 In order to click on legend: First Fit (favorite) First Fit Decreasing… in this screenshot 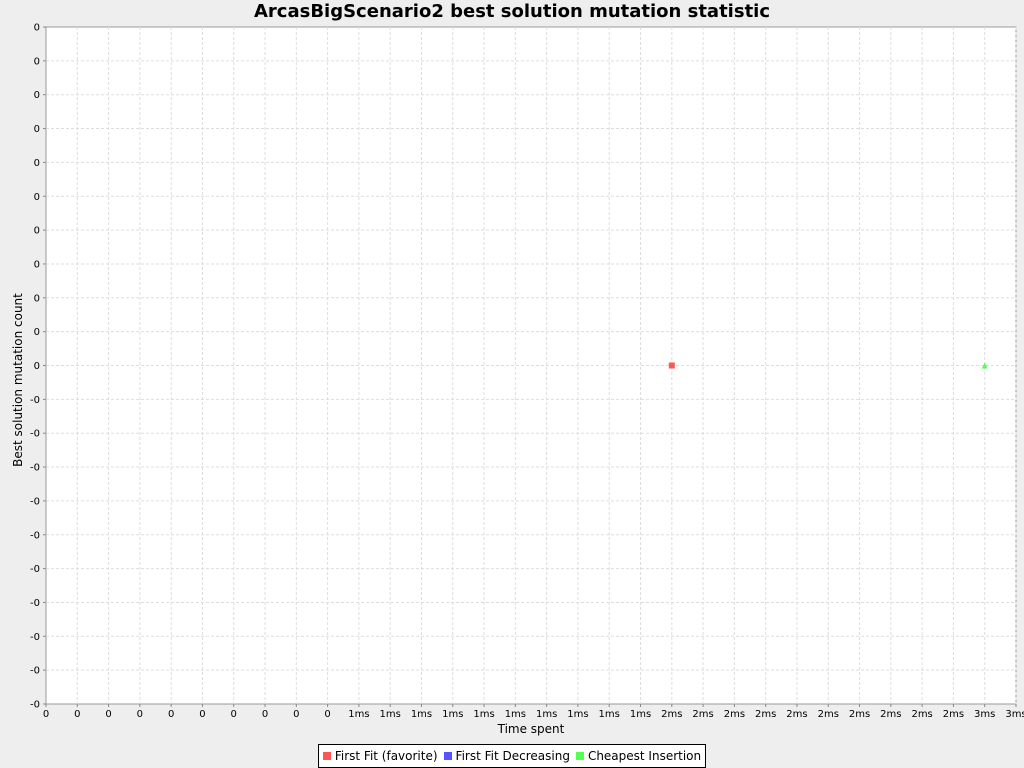, I will do `click(512, 756)`.